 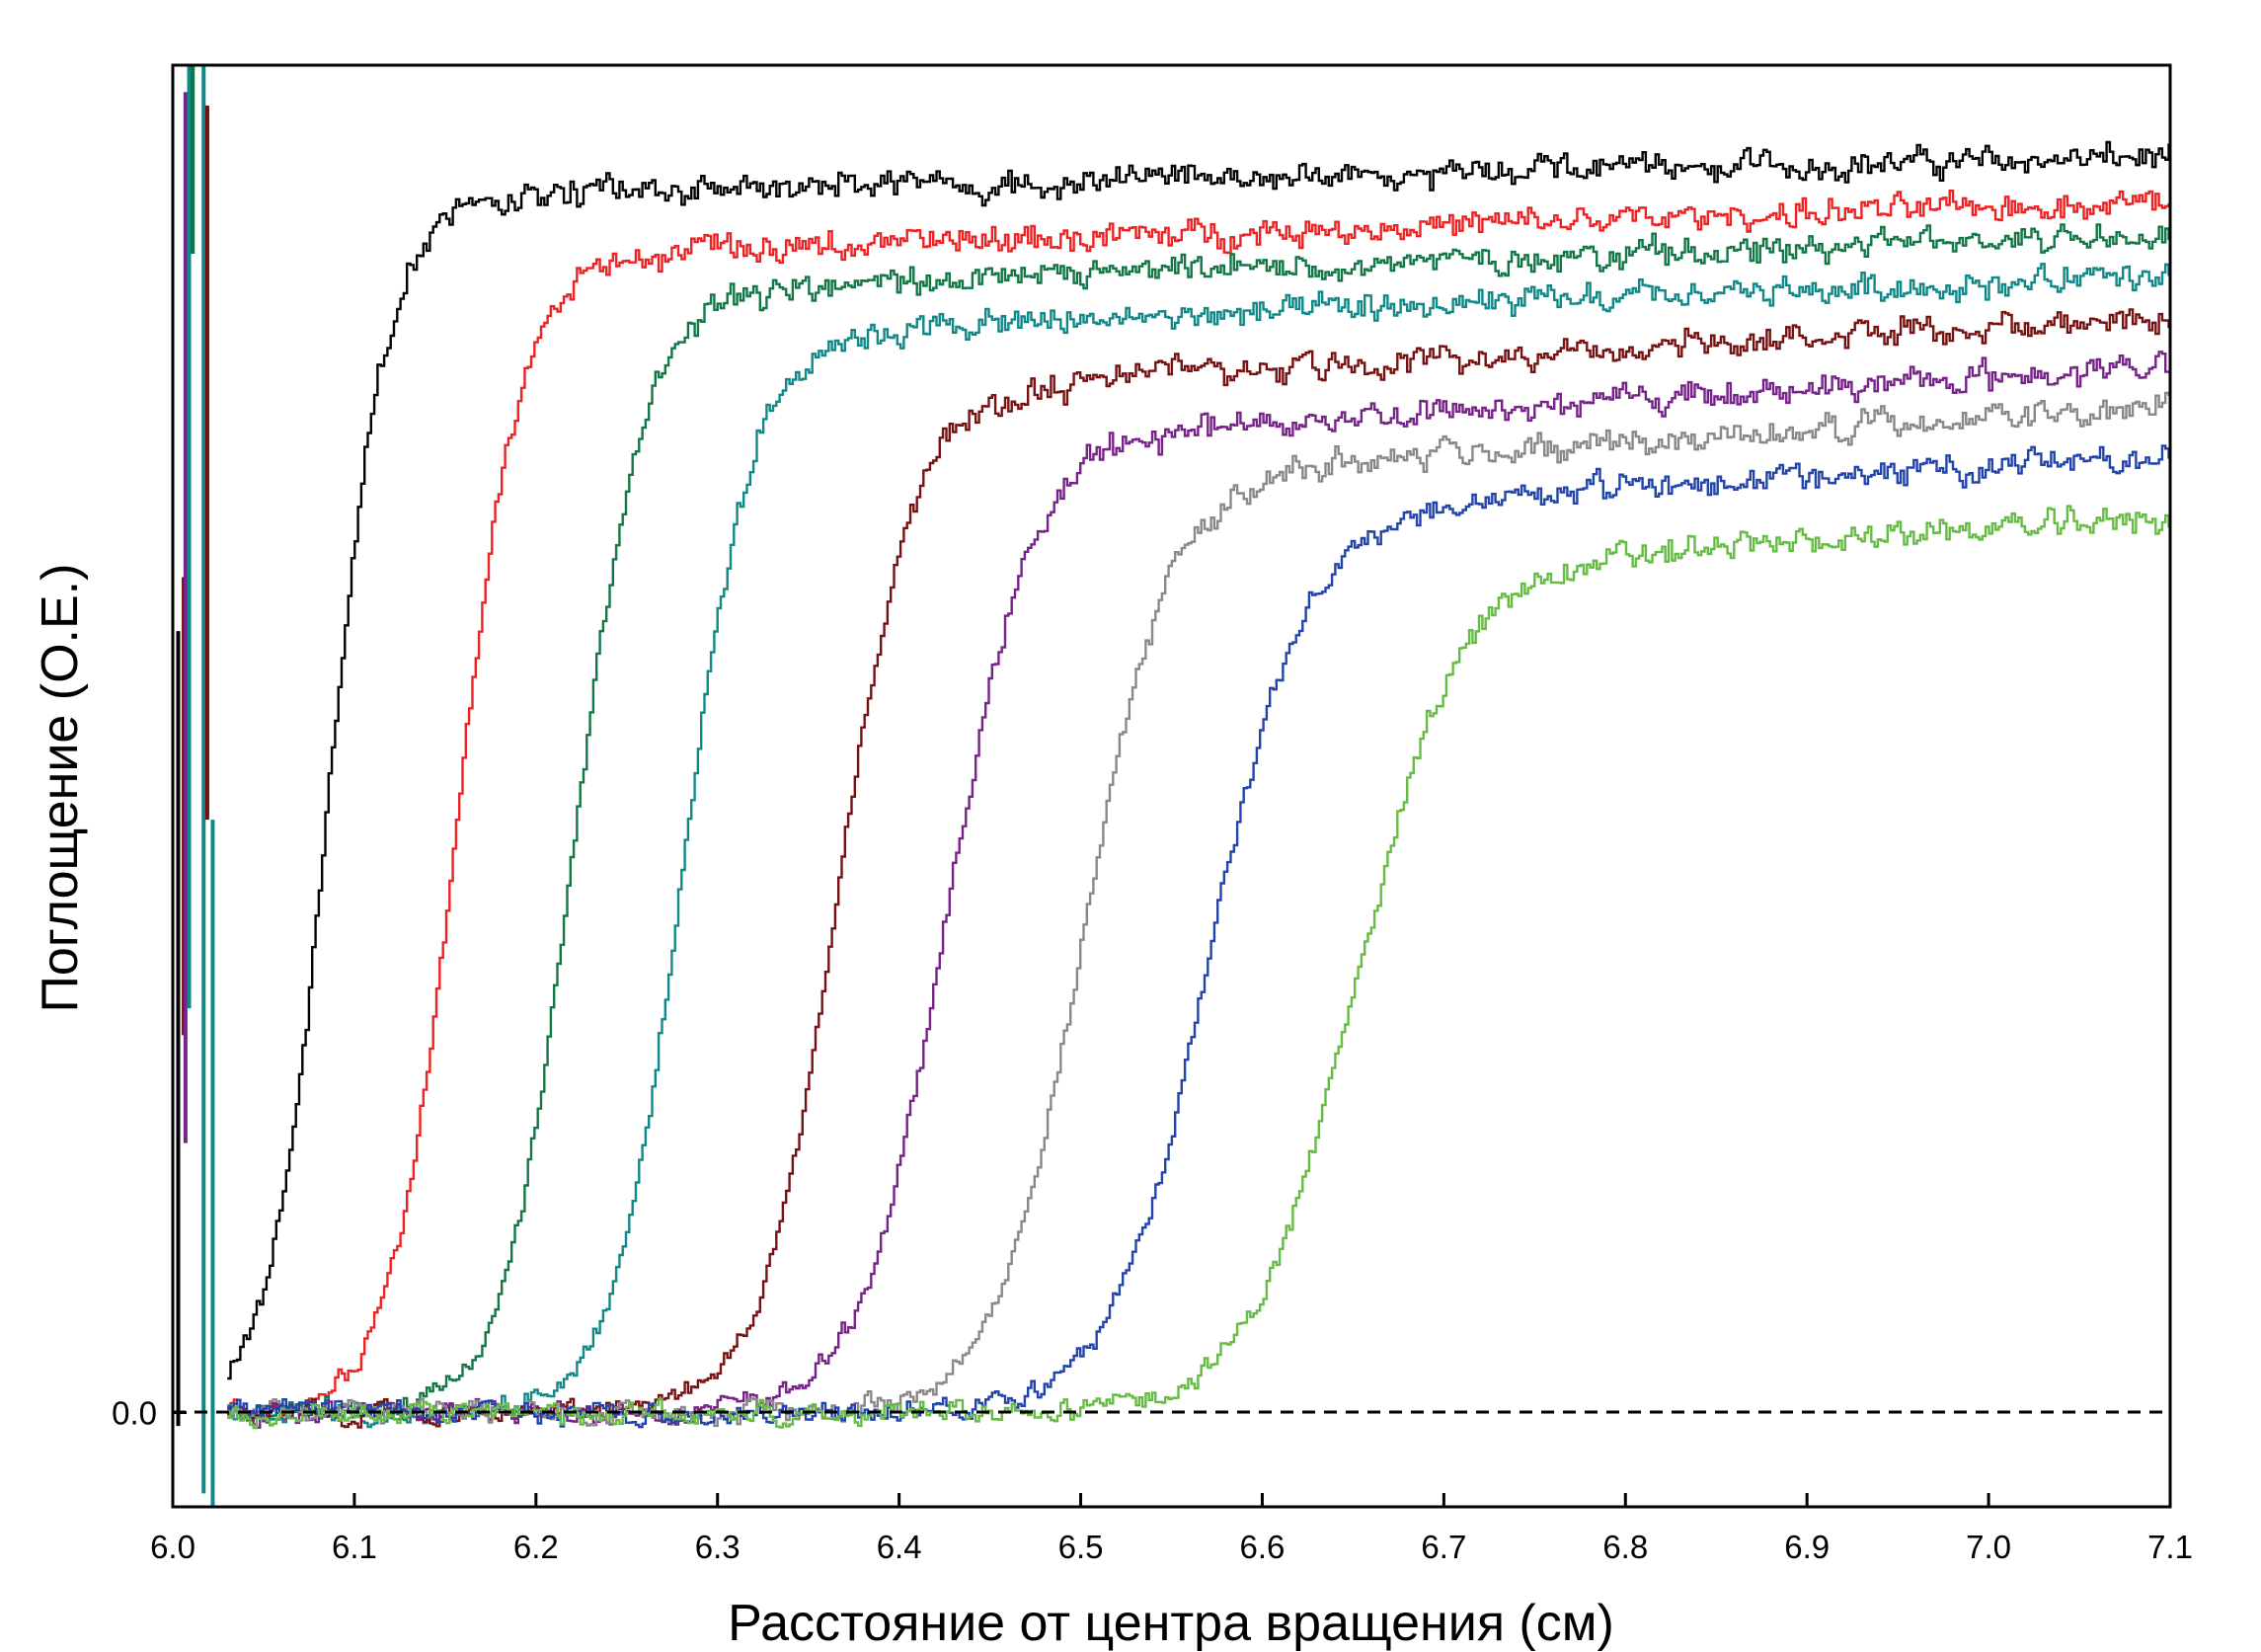 What do you see at coordinates (60, 788) in the screenshot?
I see `y-axis-title: Поглощение (О.Е.)` at bounding box center [60, 788].